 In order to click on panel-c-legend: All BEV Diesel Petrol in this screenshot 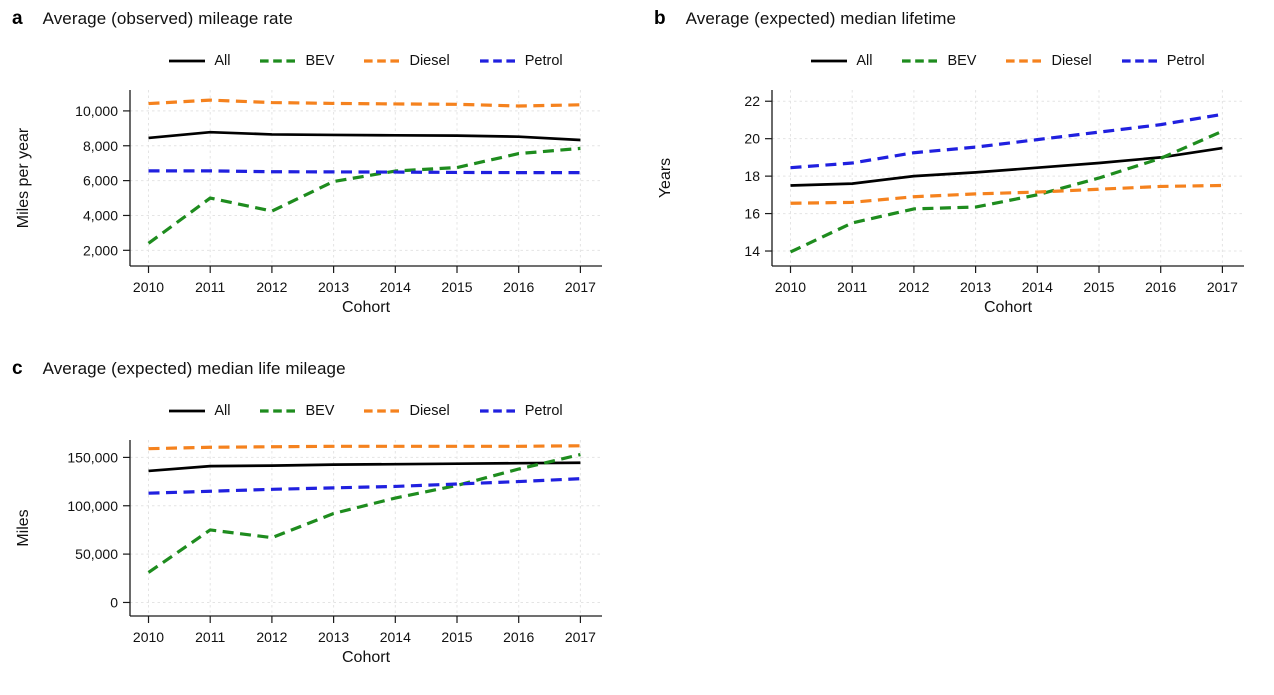, I will do `click(366, 411)`.